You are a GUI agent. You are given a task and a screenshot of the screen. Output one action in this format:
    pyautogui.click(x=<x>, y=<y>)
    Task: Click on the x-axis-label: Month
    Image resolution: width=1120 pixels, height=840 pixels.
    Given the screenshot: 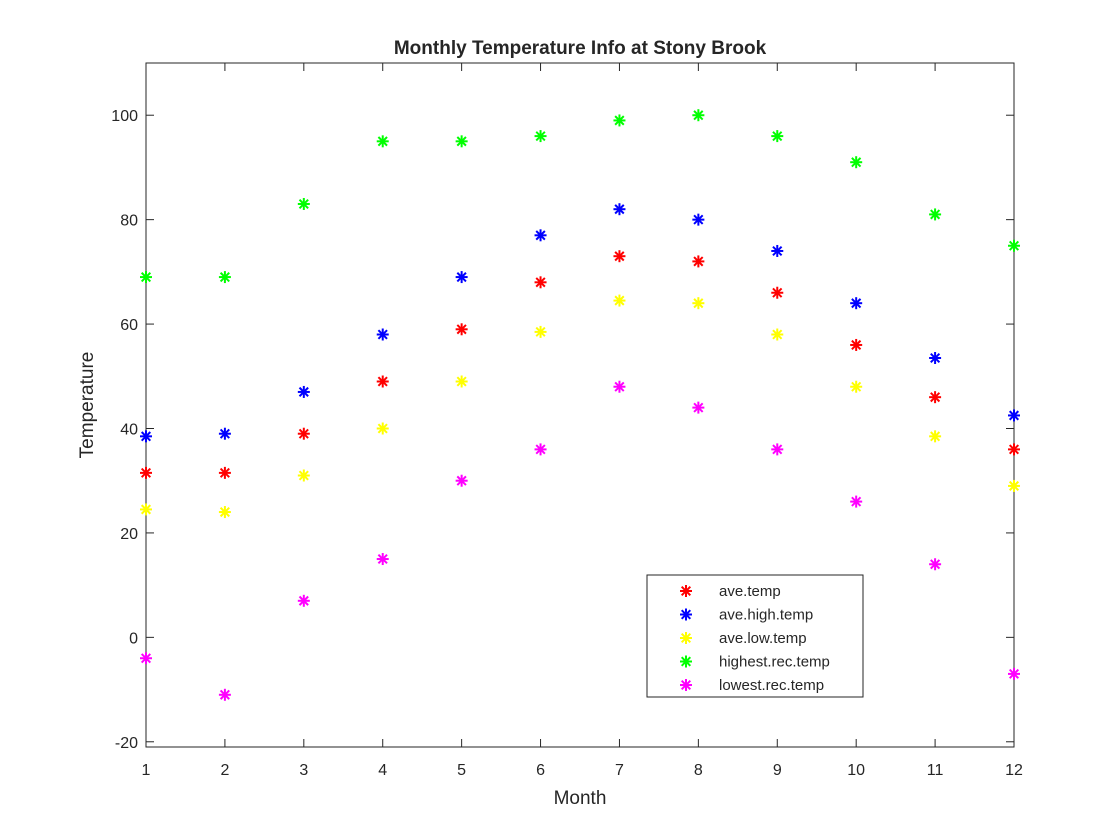 What is the action you would take?
    pyautogui.click(x=580, y=798)
    